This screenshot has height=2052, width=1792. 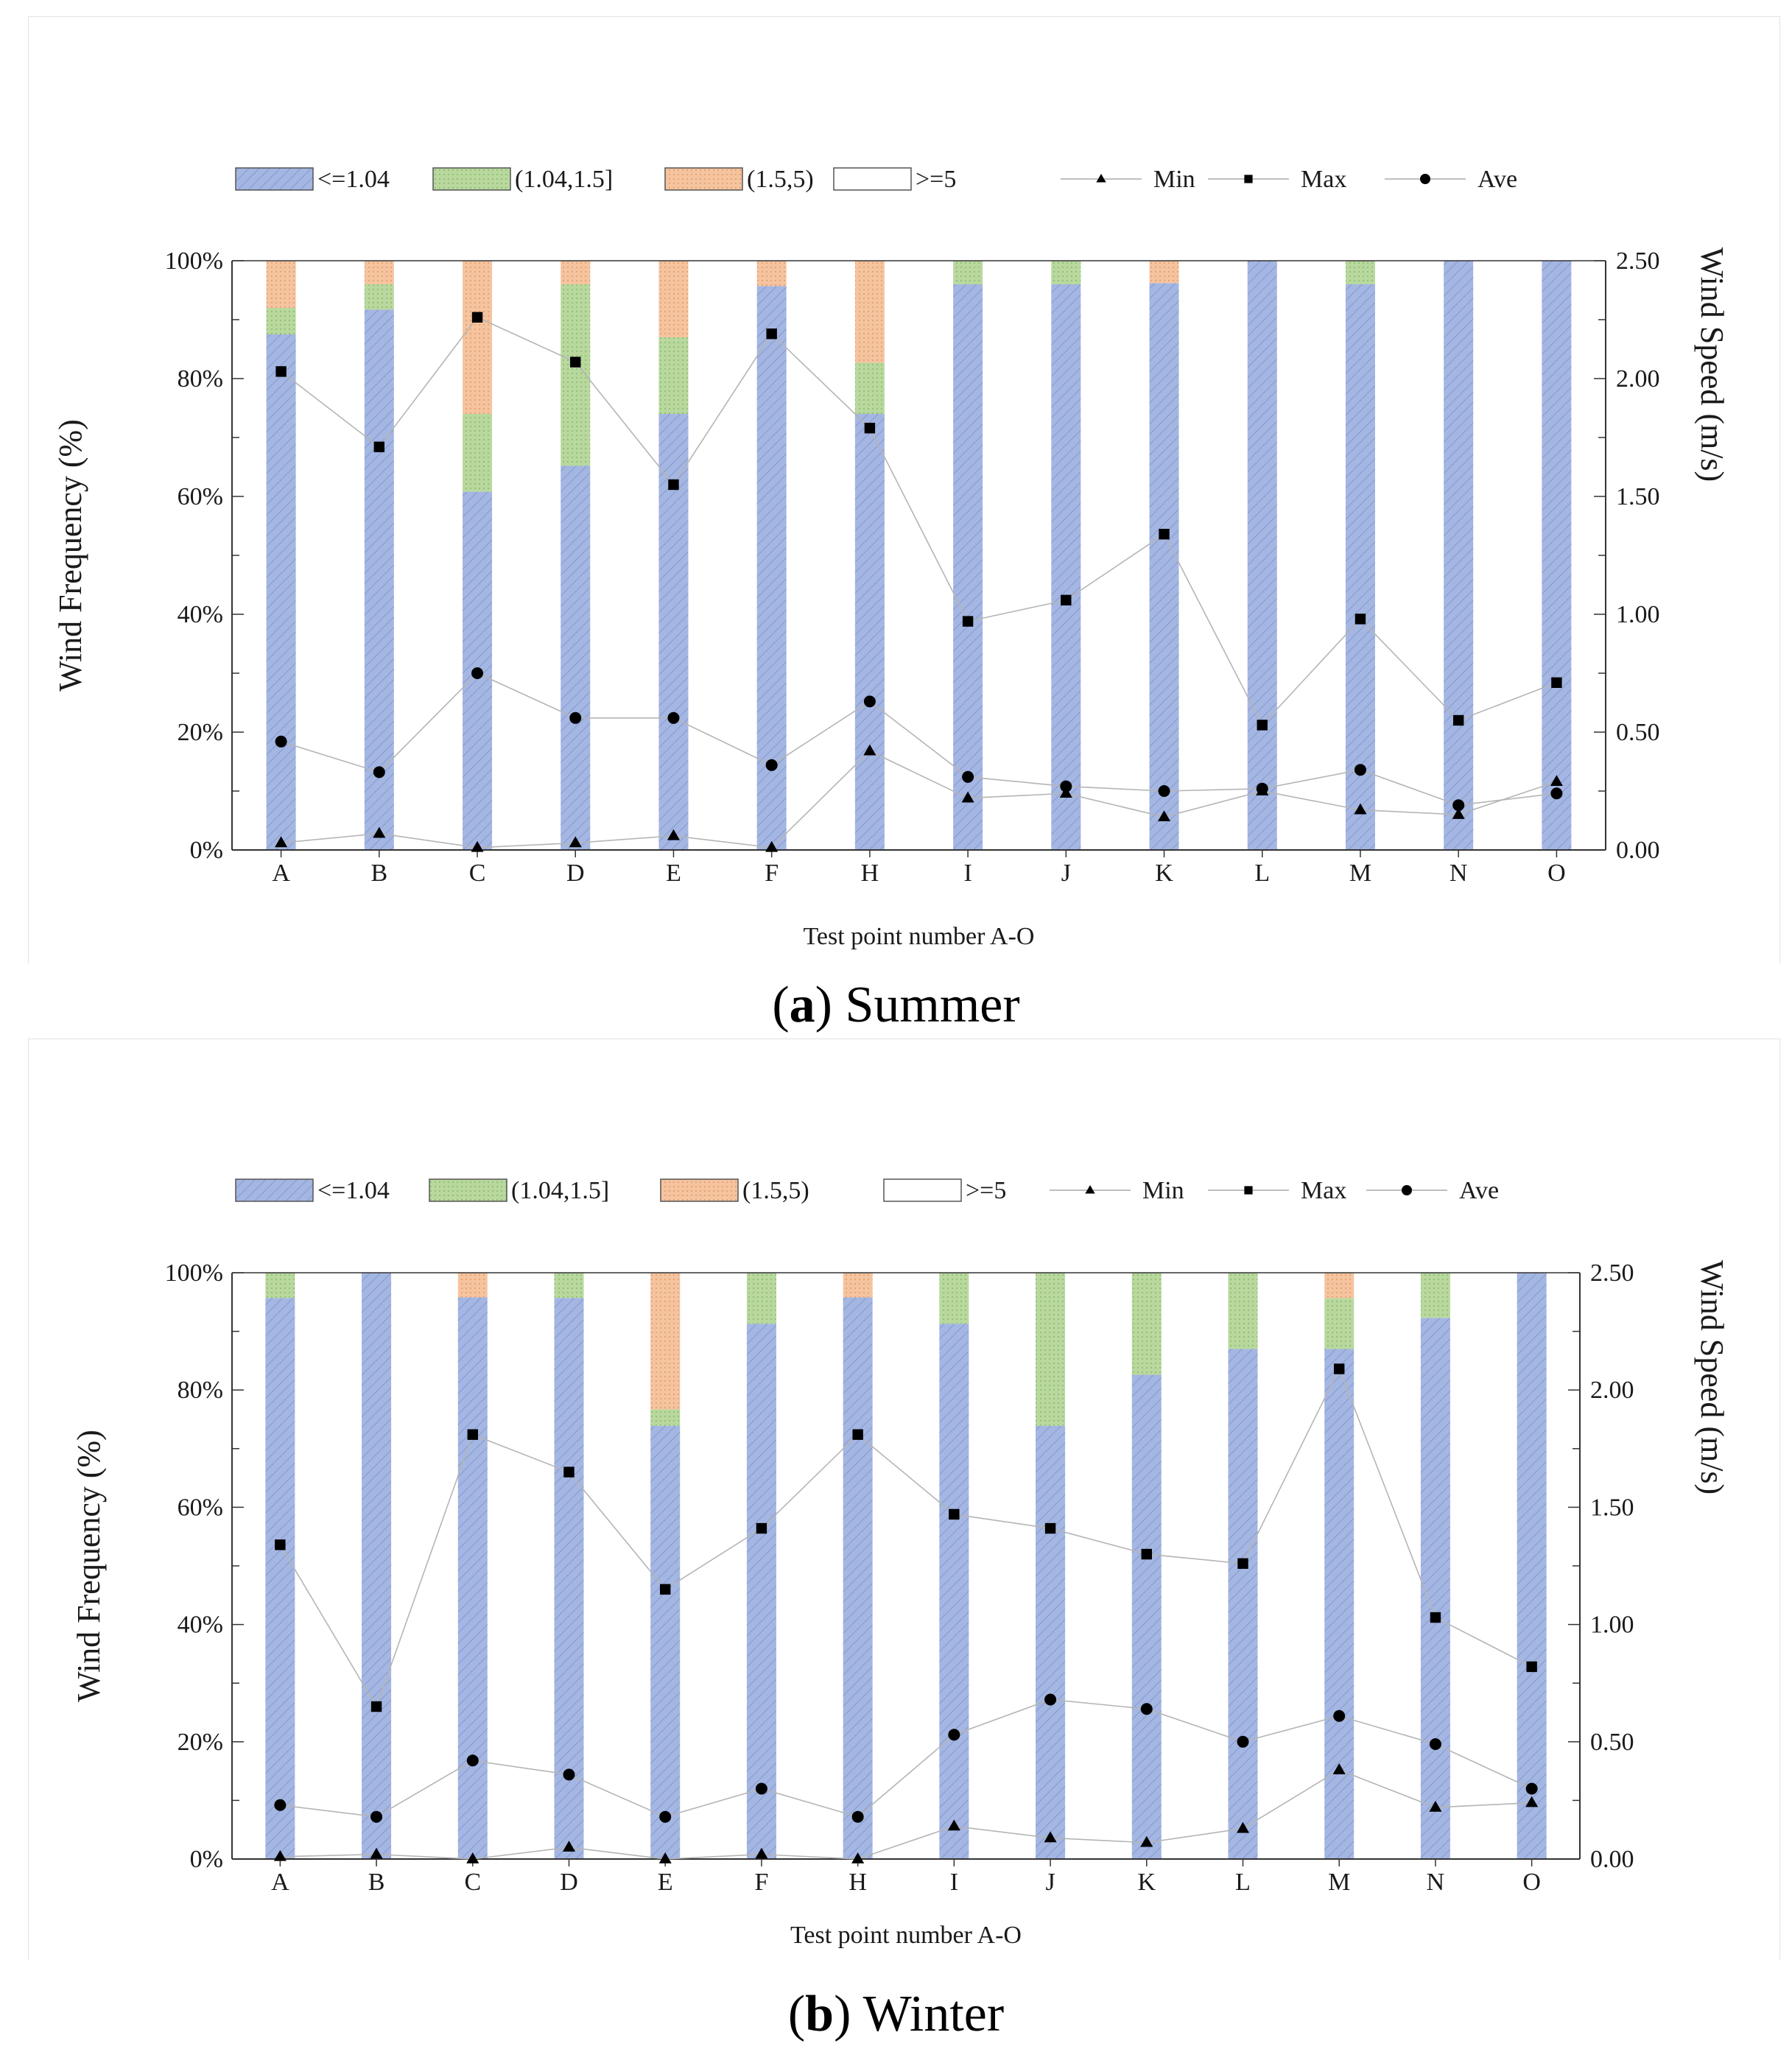 What do you see at coordinates (896, 2014) in the screenshot?
I see `winter-caption: (b) Winter` at bounding box center [896, 2014].